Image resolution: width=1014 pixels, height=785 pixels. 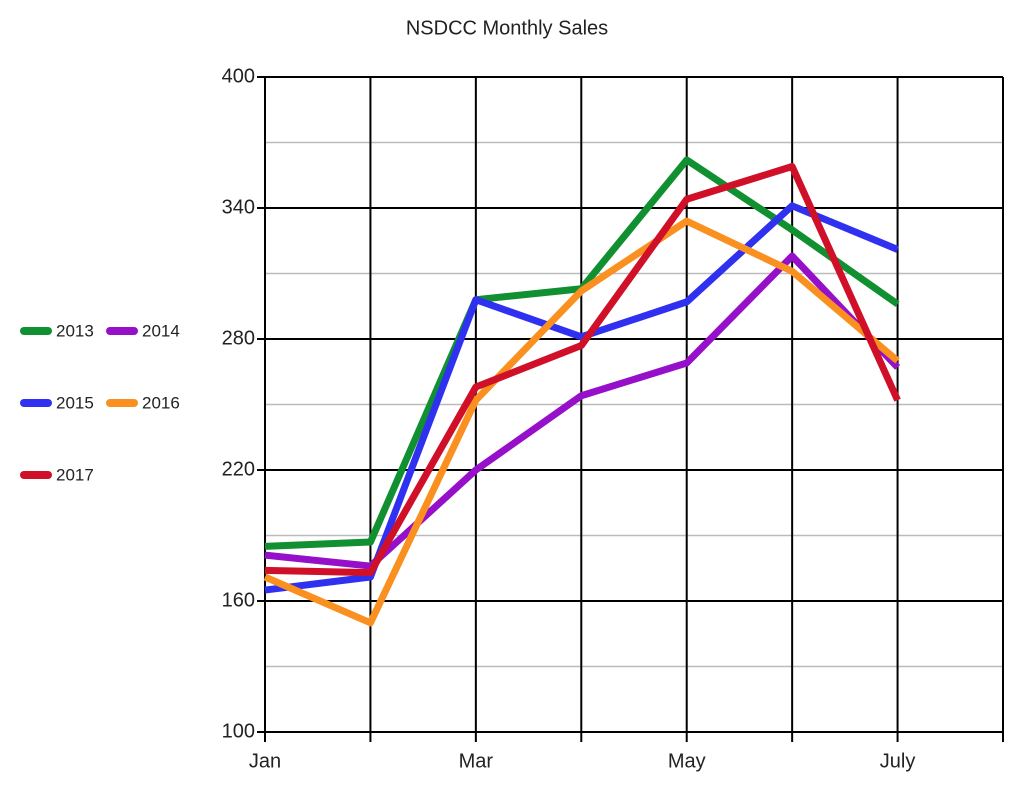 I want to click on y-tick-label: 220, so click(x=238, y=469).